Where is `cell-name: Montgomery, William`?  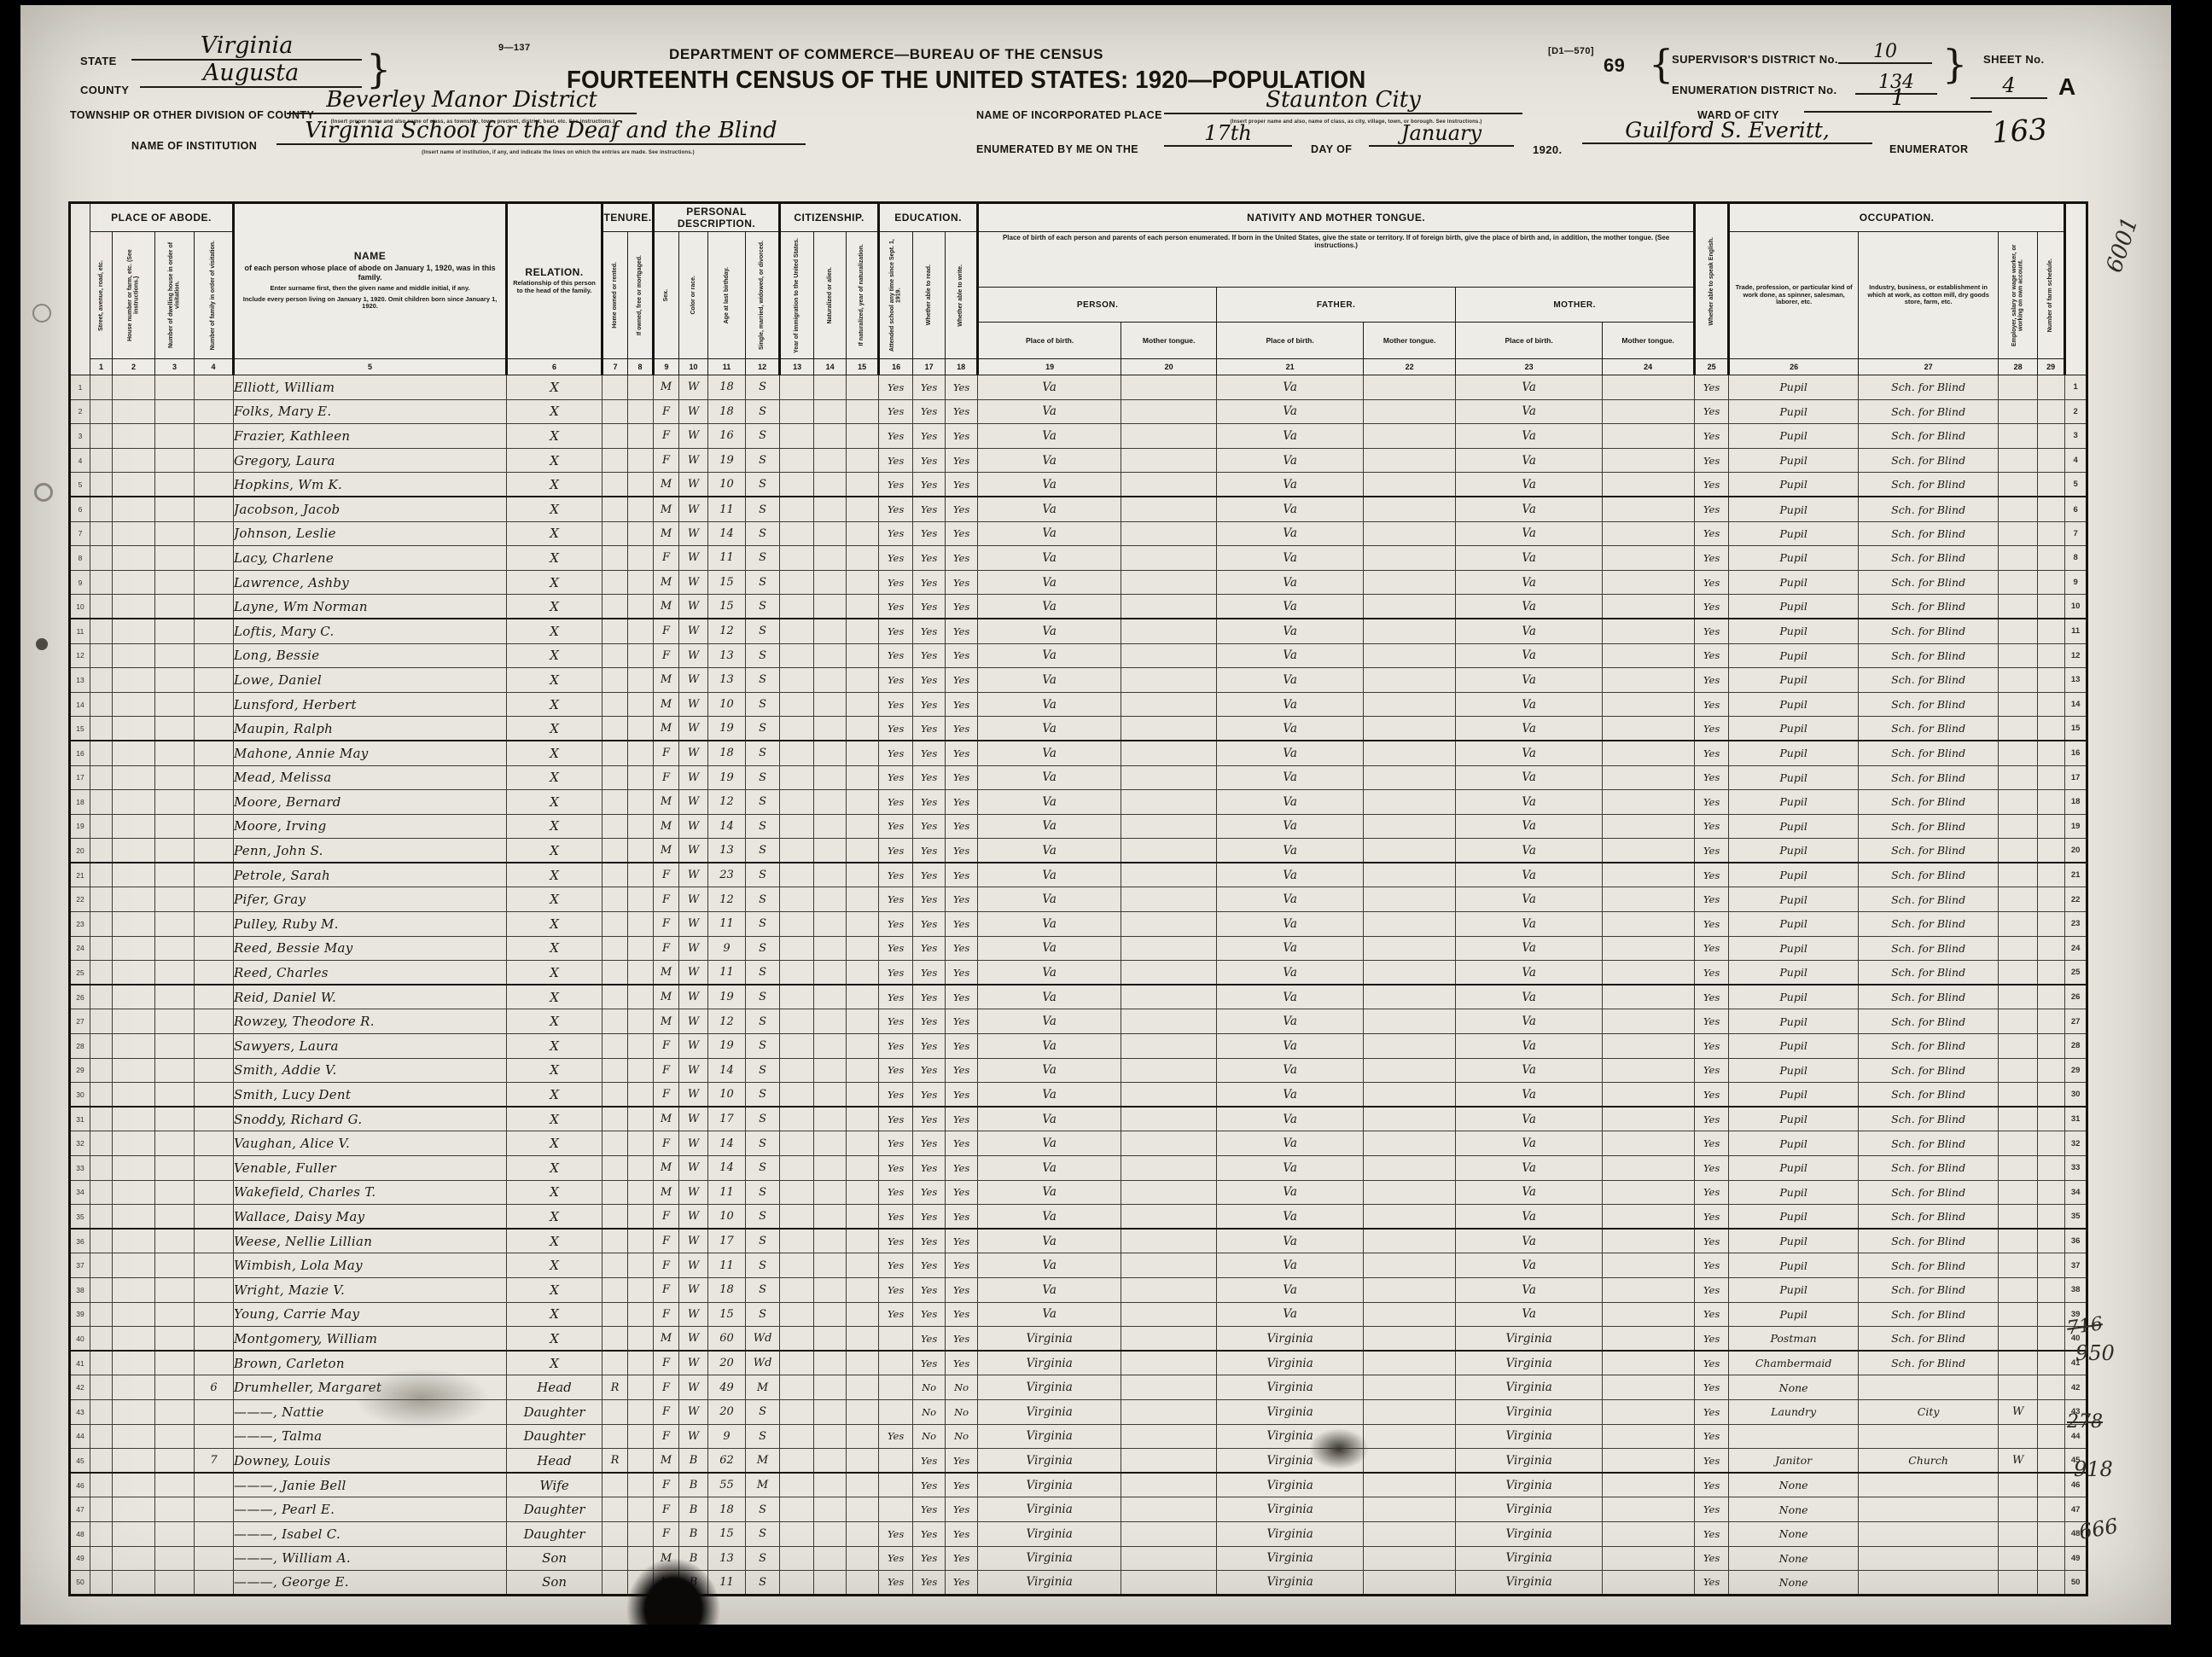 cell-name: Montgomery, William is located at coordinates (370, 1339).